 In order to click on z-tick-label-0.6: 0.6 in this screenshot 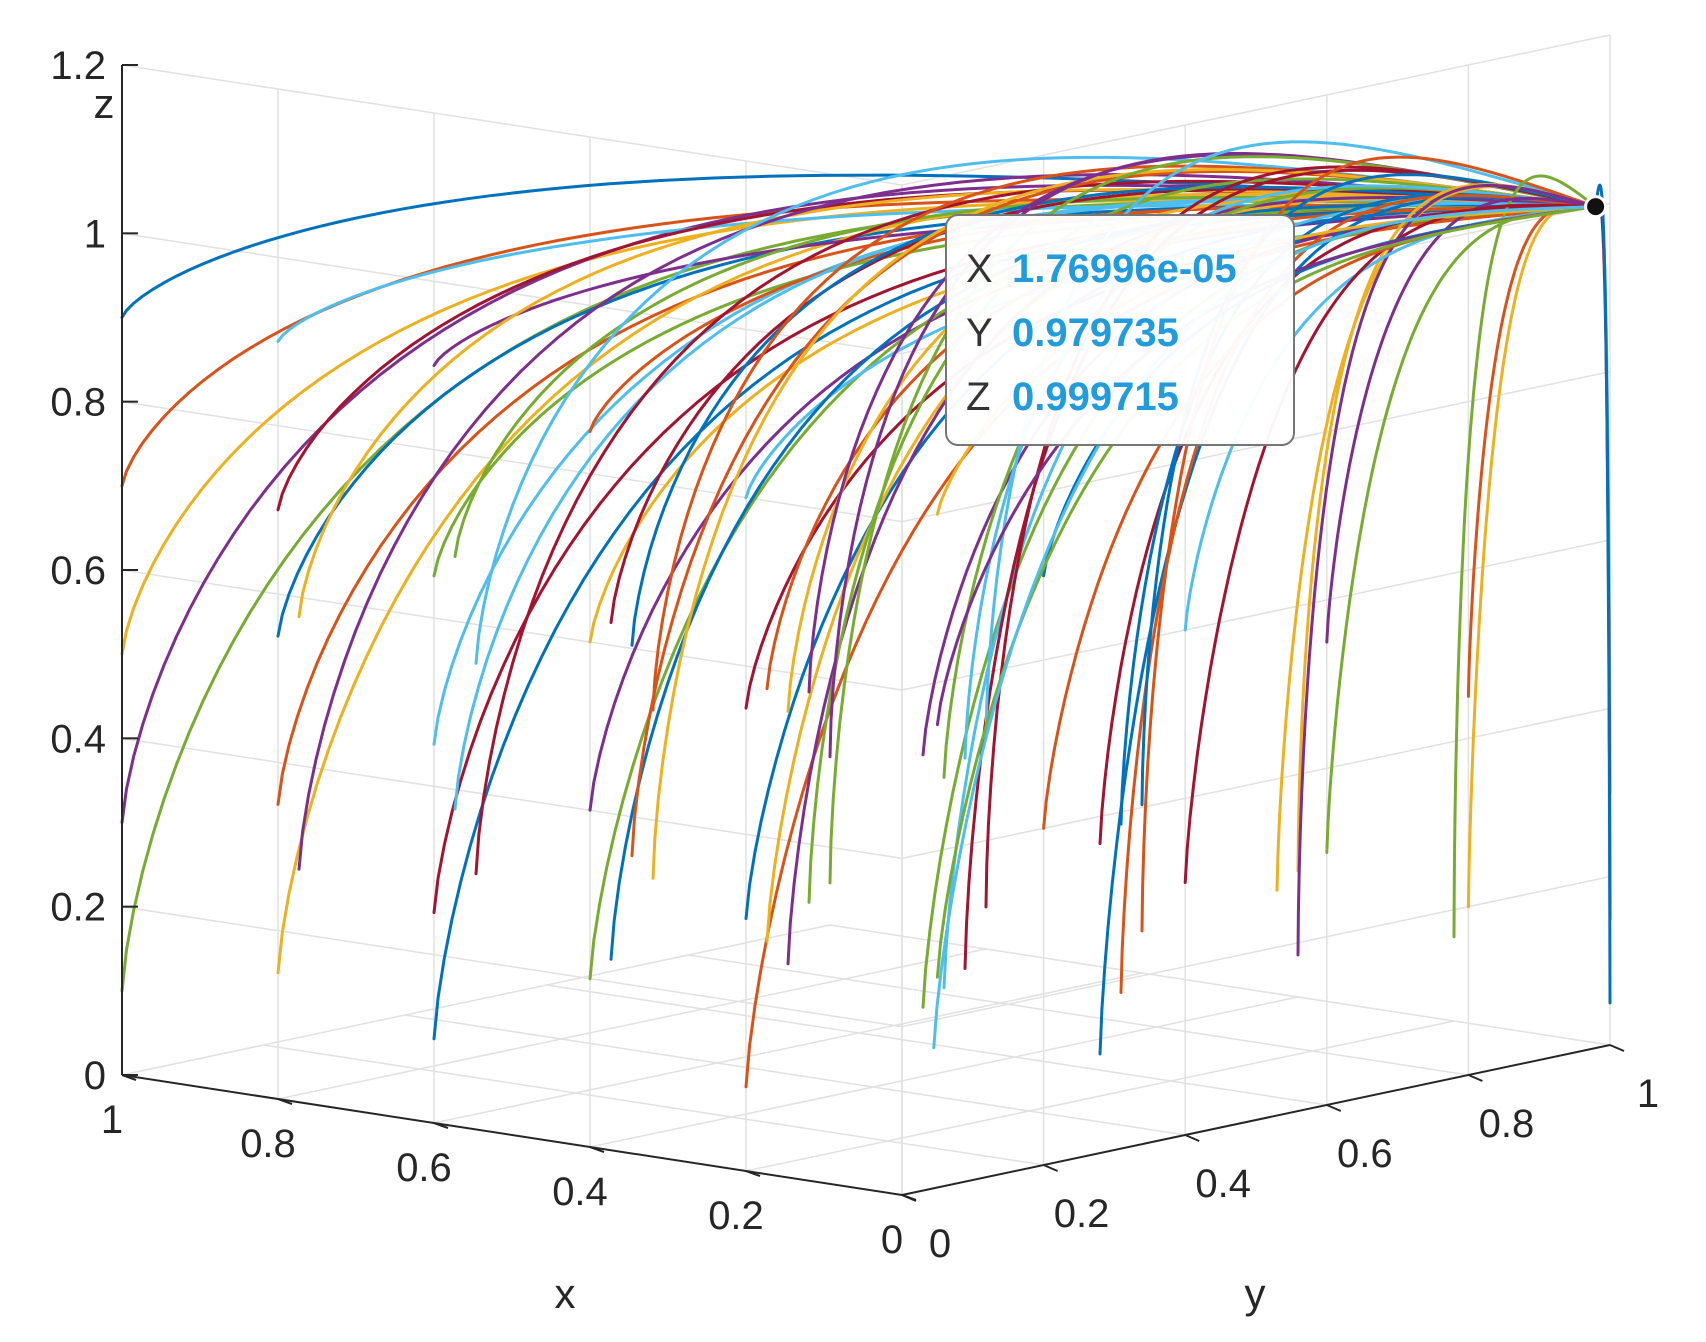, I will do `click(78, 571)`.